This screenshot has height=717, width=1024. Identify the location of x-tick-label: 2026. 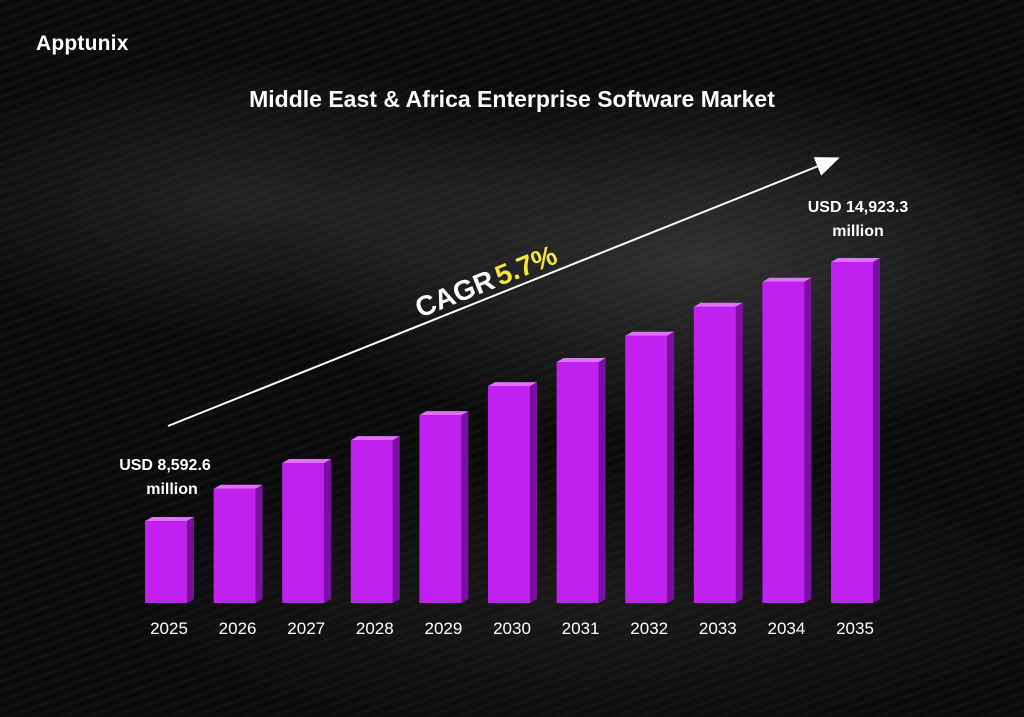
(238, 628).